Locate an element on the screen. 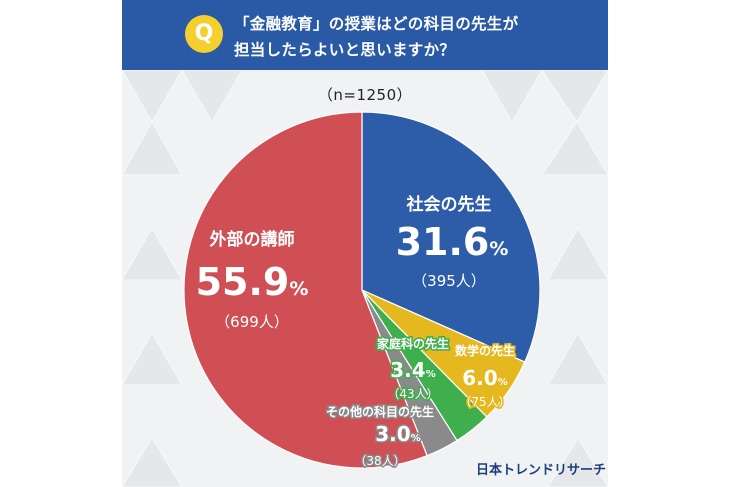 Image resolution: width=730 pixels, height=487 pixels. question-badge: Q is located at coordinates (204, 34).